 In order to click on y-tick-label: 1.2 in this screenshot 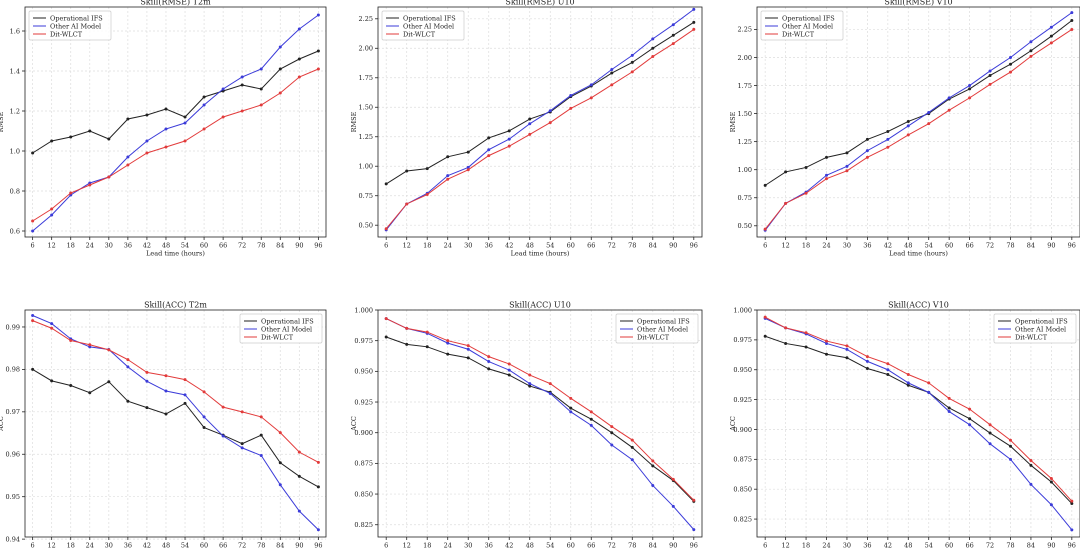, I will do `click(15, 111)`.